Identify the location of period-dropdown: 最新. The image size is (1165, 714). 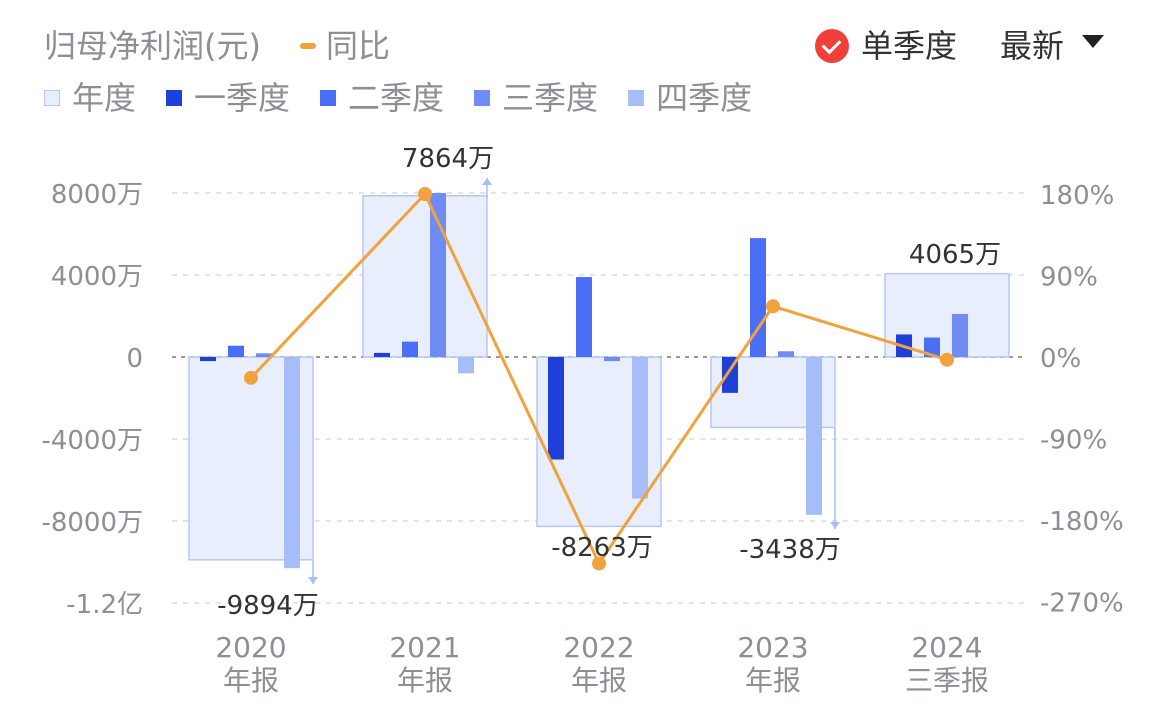
(1052, 46).